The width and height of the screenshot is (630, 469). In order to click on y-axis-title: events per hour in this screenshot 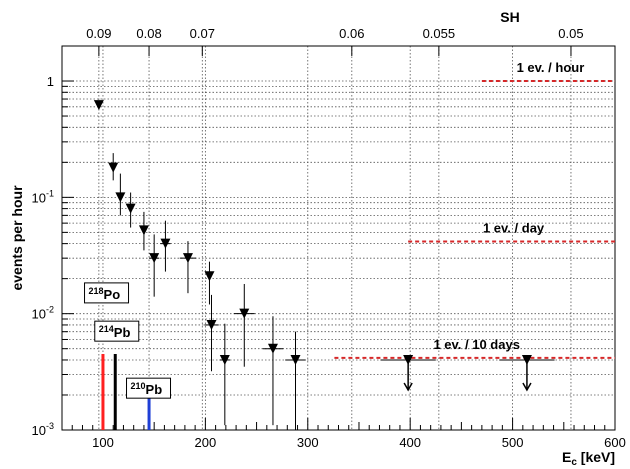, I will do `click(17, 238)`.